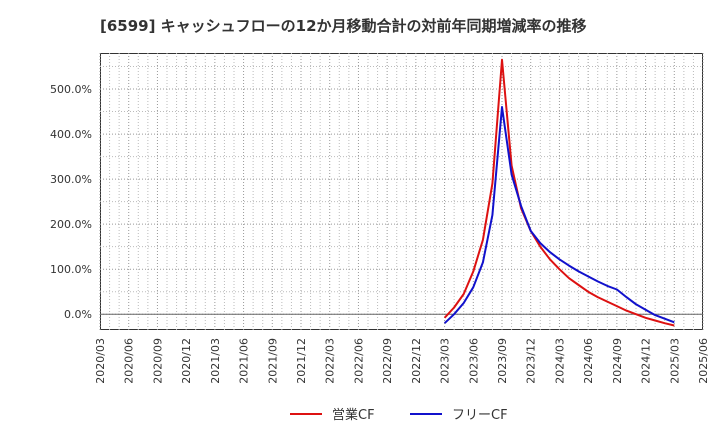 The width and height of the screenshot is (720, 440). Describe the element at coordinates (186, 361) in the screenshot. I see `x-tick-label: 2020/12` at that location.